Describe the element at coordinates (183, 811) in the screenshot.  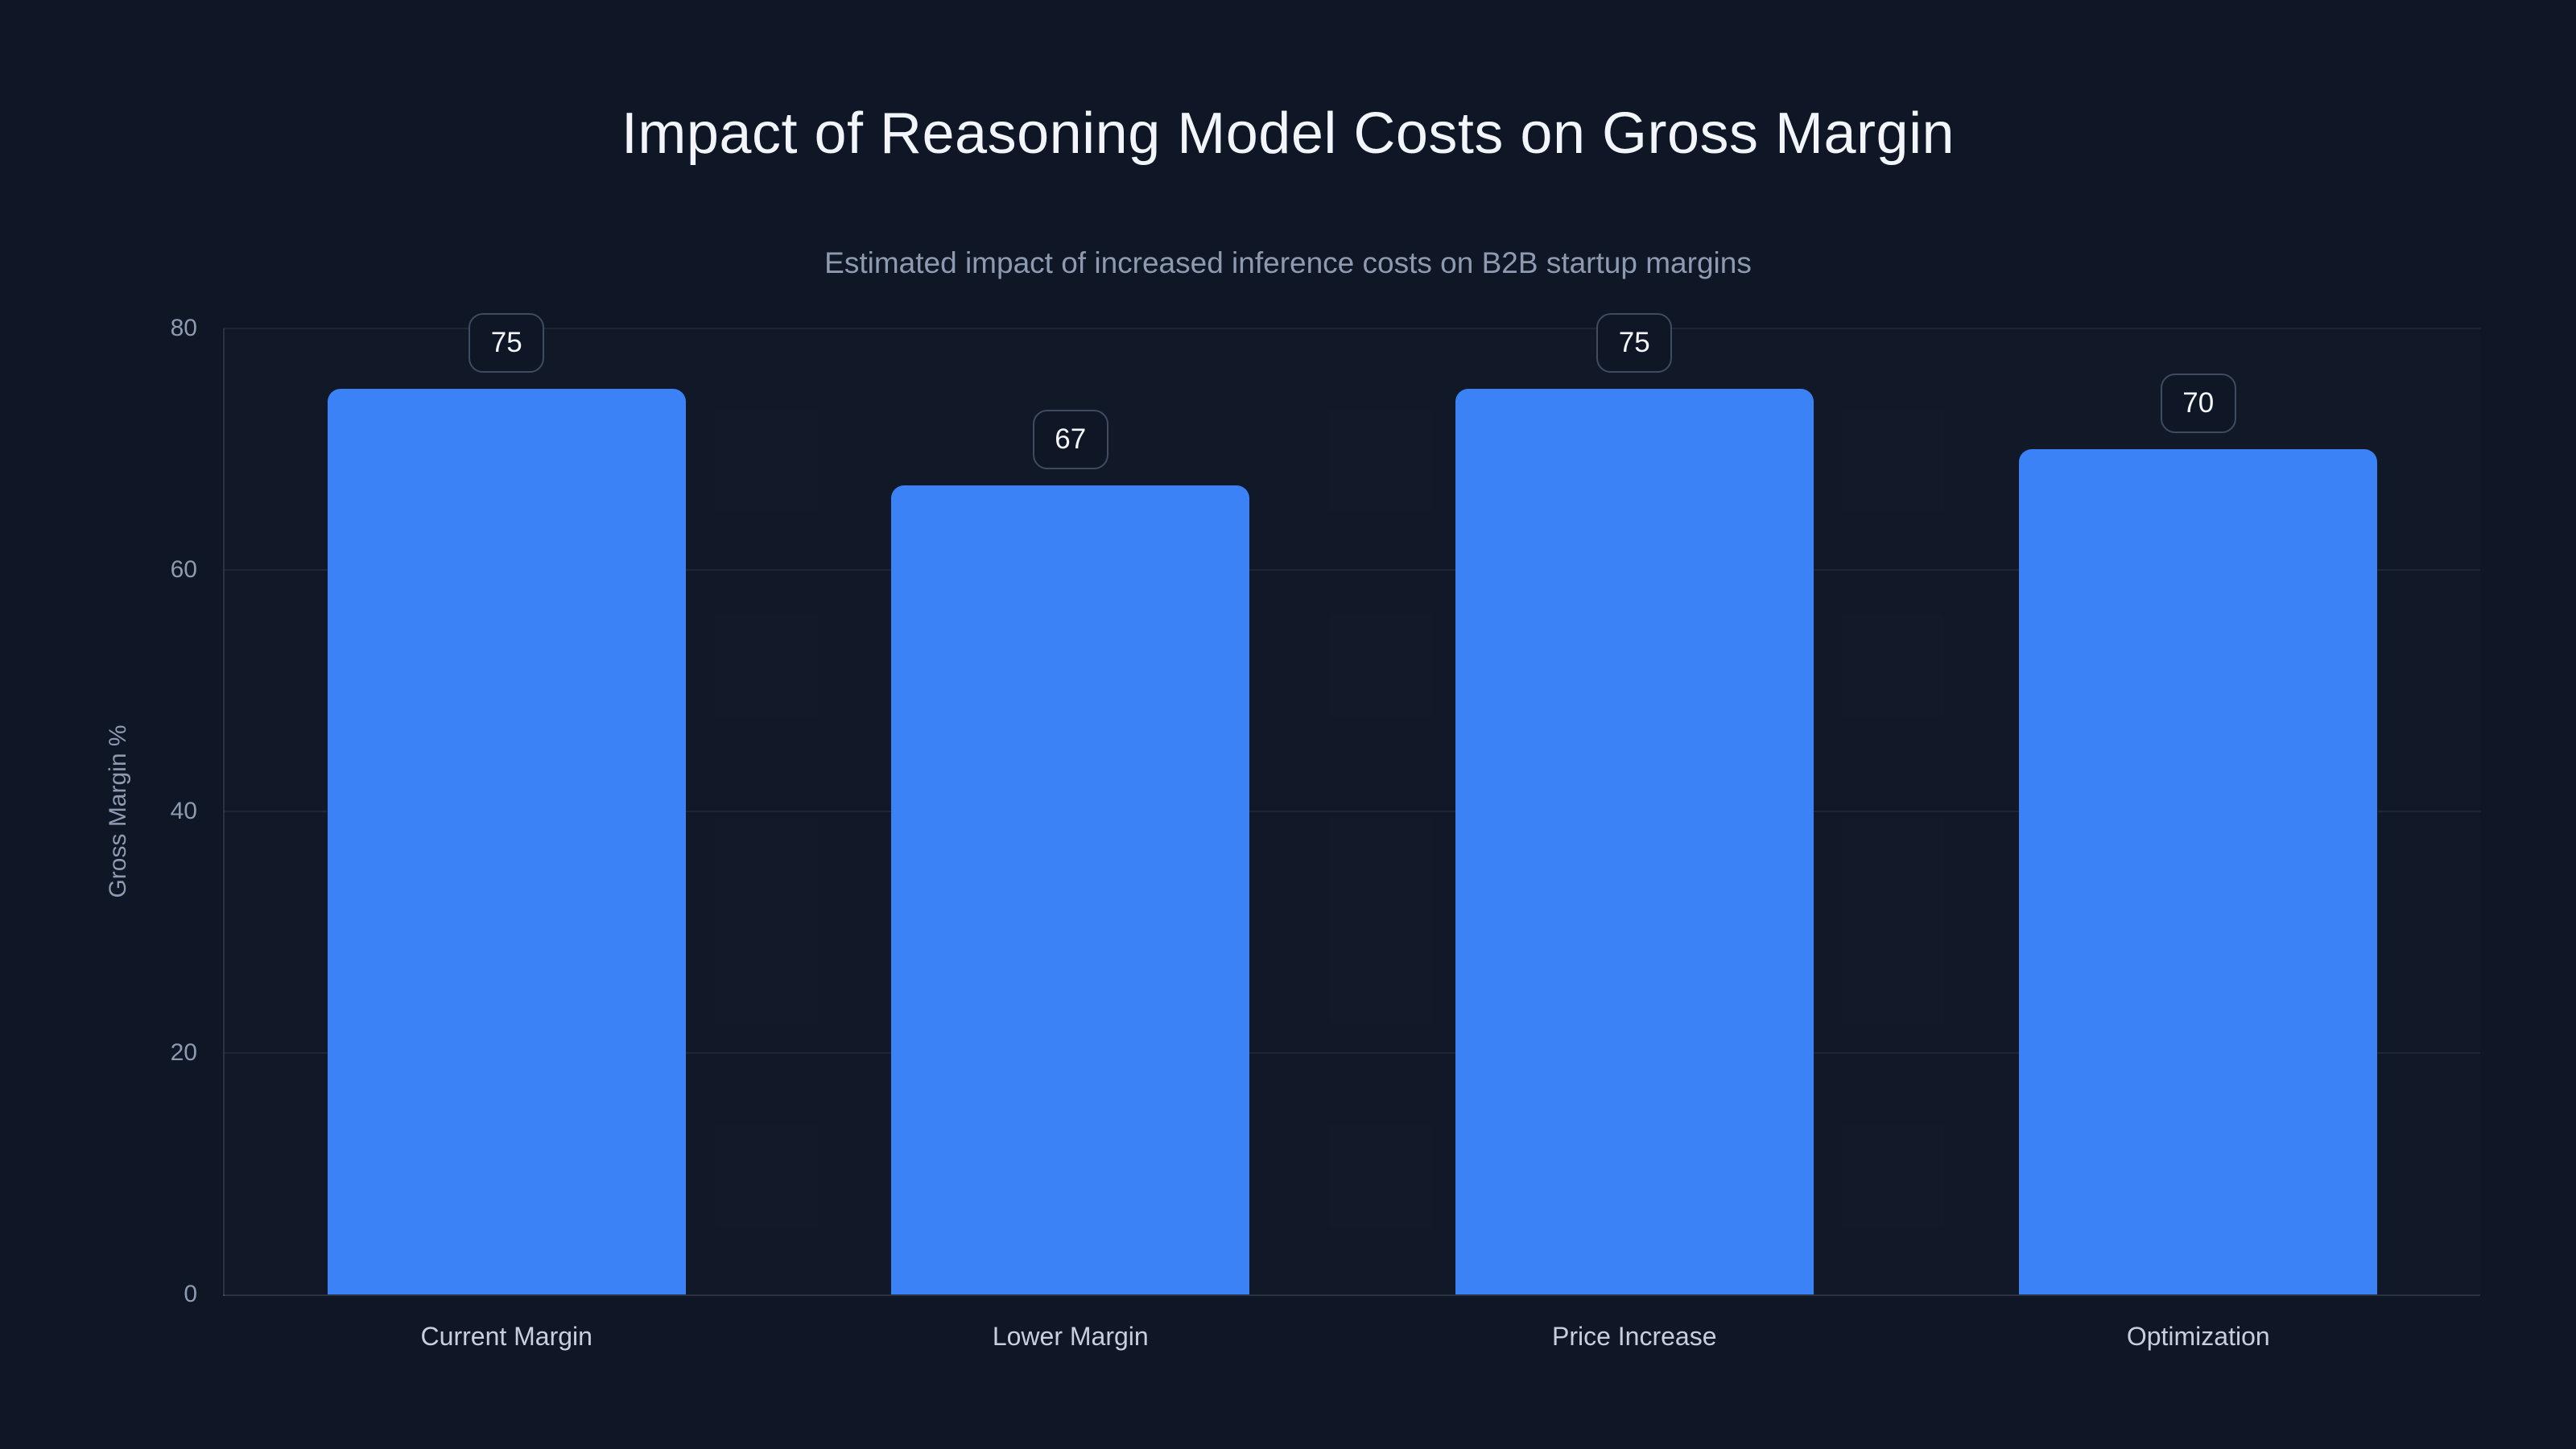
I see `y-tick-label-40: 40` at that location.